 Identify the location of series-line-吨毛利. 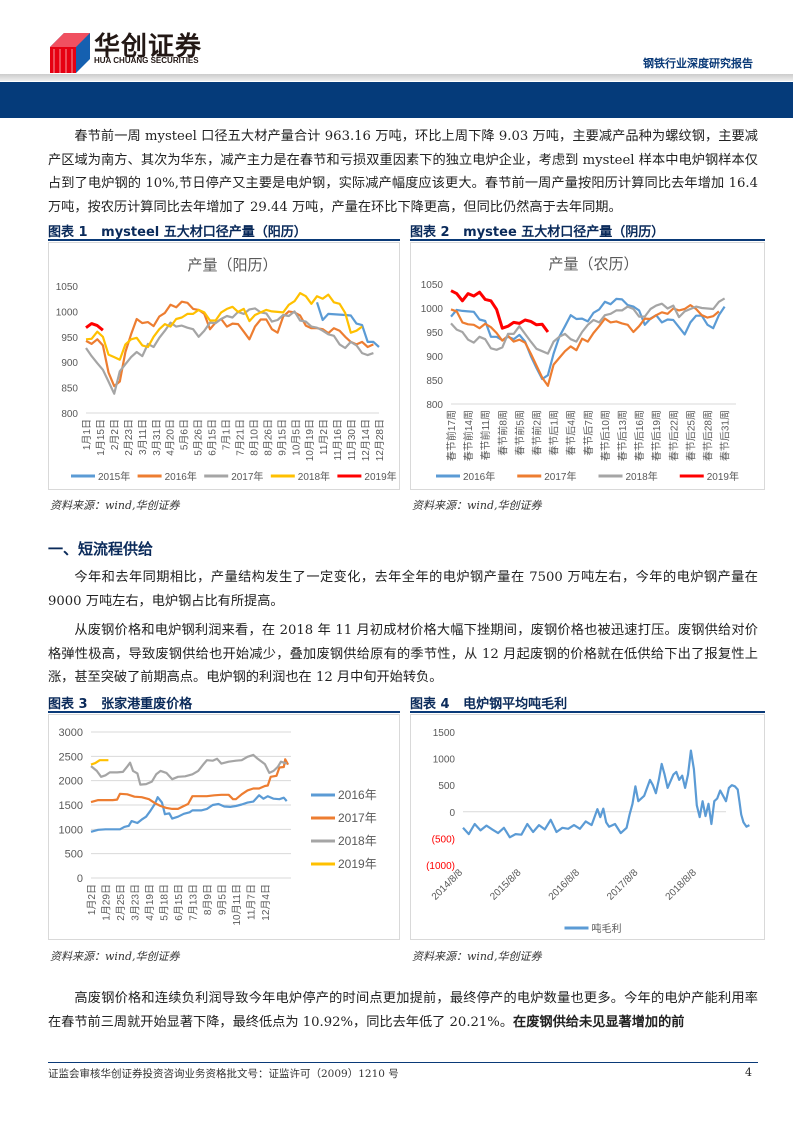
(606, 794).